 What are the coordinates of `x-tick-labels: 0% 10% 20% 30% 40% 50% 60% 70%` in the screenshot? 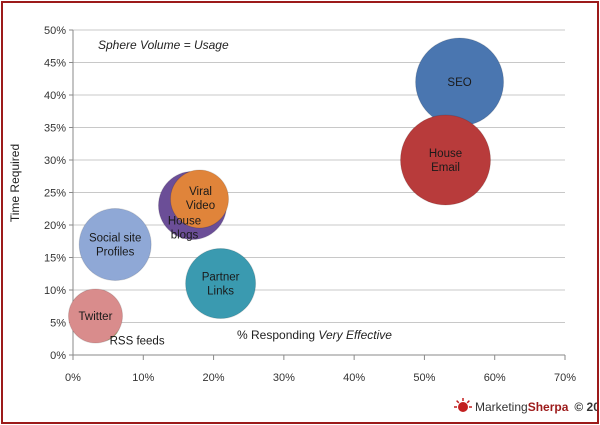 It's located at (320, 378).